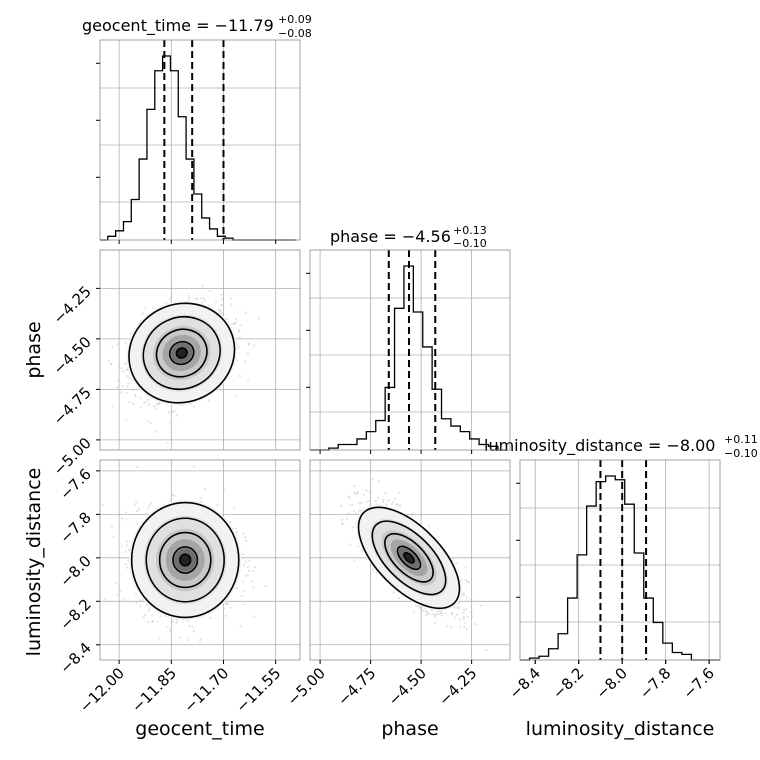  What do you see at coordinates (181, 353) in the screenshot?
I see `contour` at bounding box center [181, 353].